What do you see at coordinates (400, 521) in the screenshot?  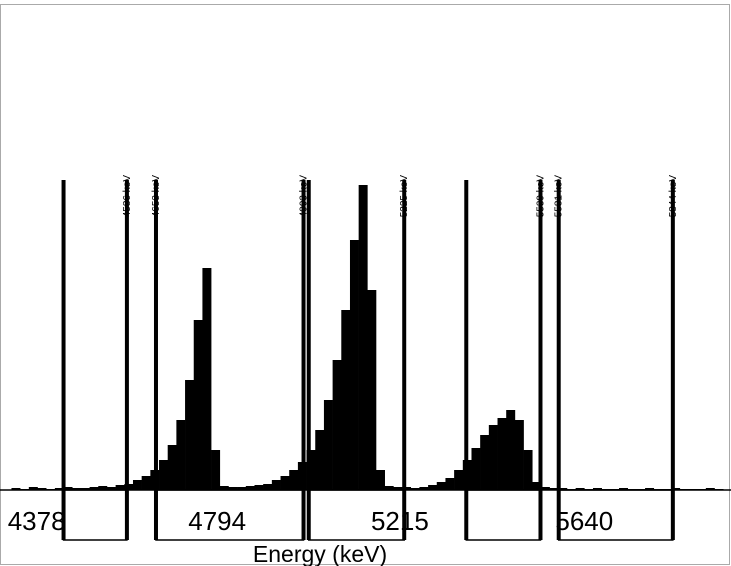 I see `x-tick-label: 5215` at bounding box center [400, 521].